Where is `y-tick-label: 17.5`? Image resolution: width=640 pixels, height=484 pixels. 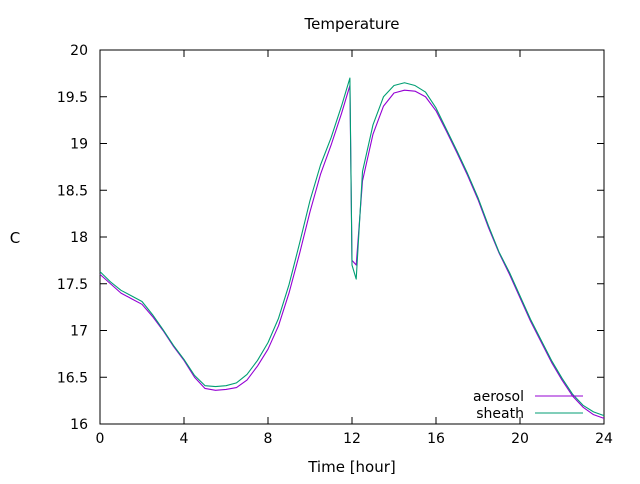 y-tick-label: 17.5 is located at coordinates (72, 285).